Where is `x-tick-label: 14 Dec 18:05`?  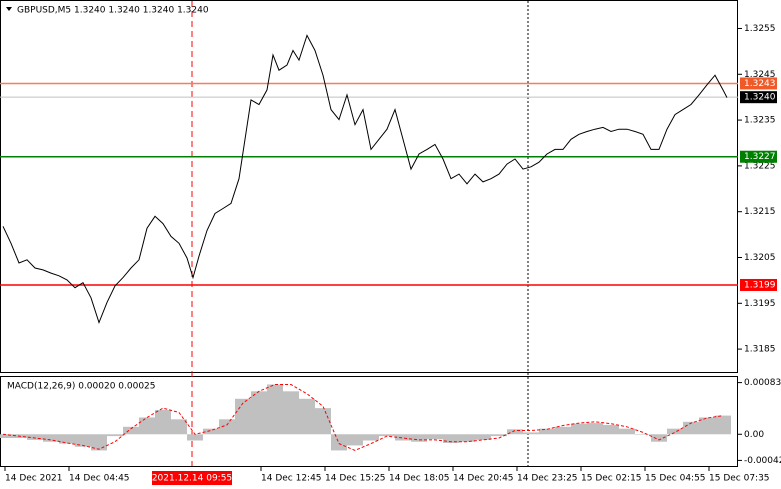 x-tick-label: 14 Dec 18:05 is located at coordinates (419, 479).